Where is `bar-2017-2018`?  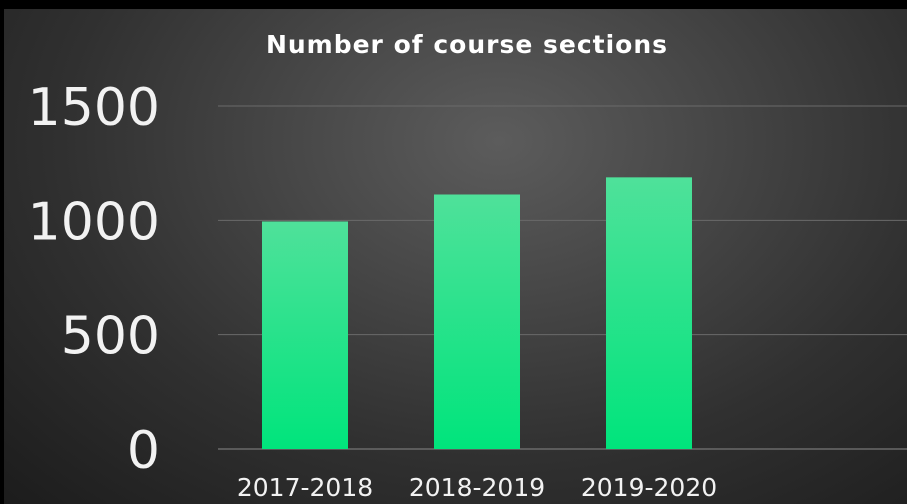
bar-2017-2018 is located at coordinates (305, 335).